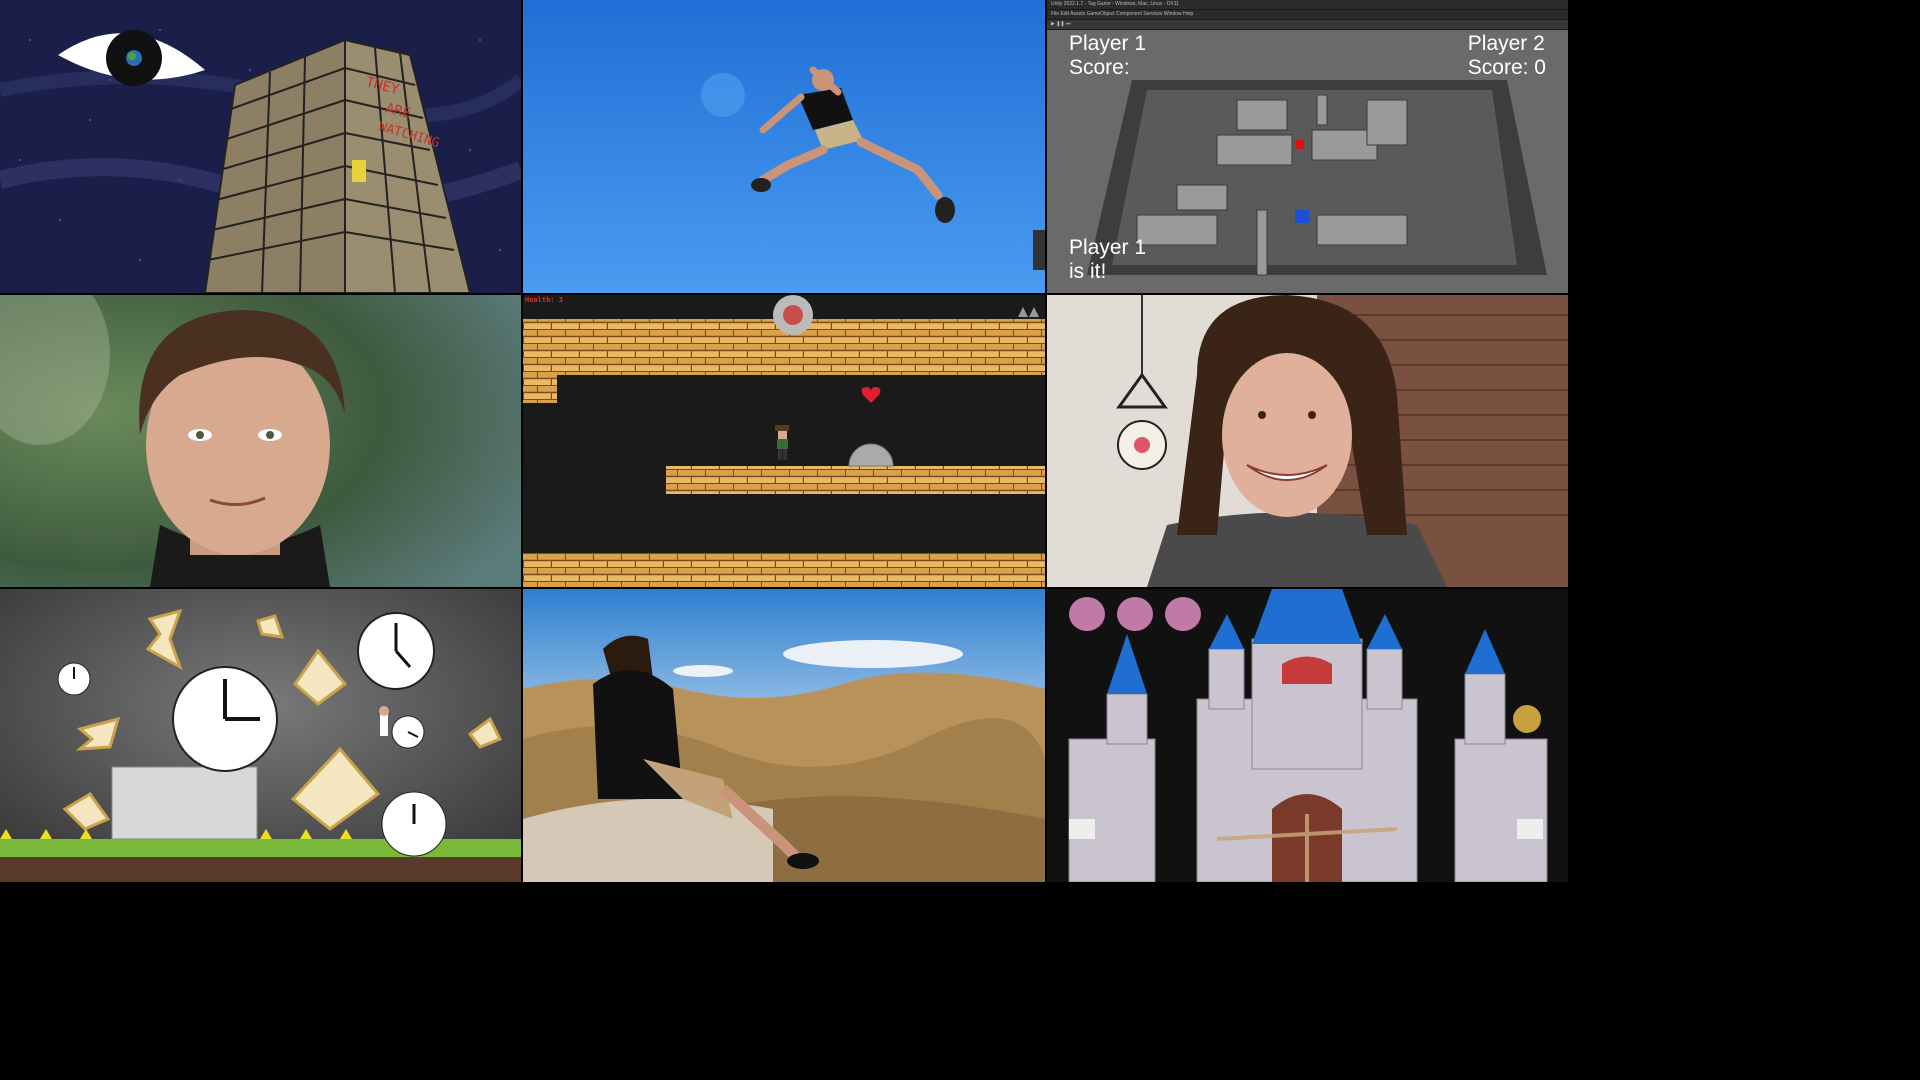  What do you see at coordinates (1107, 260) in the screenshot?
I see `tag-status: Player 1 is it!` at bounding box center [1107, 260].